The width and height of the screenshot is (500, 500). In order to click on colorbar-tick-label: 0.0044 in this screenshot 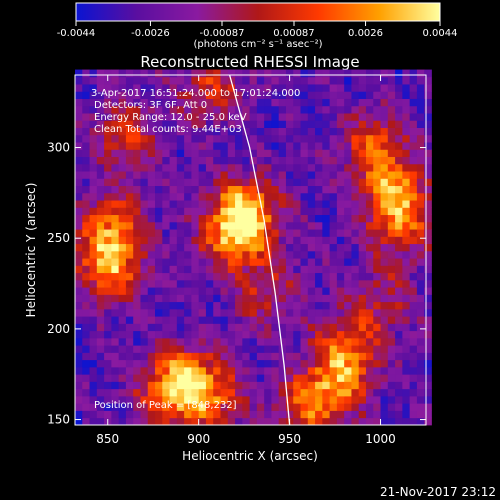, I will do `click(440, 33)`.